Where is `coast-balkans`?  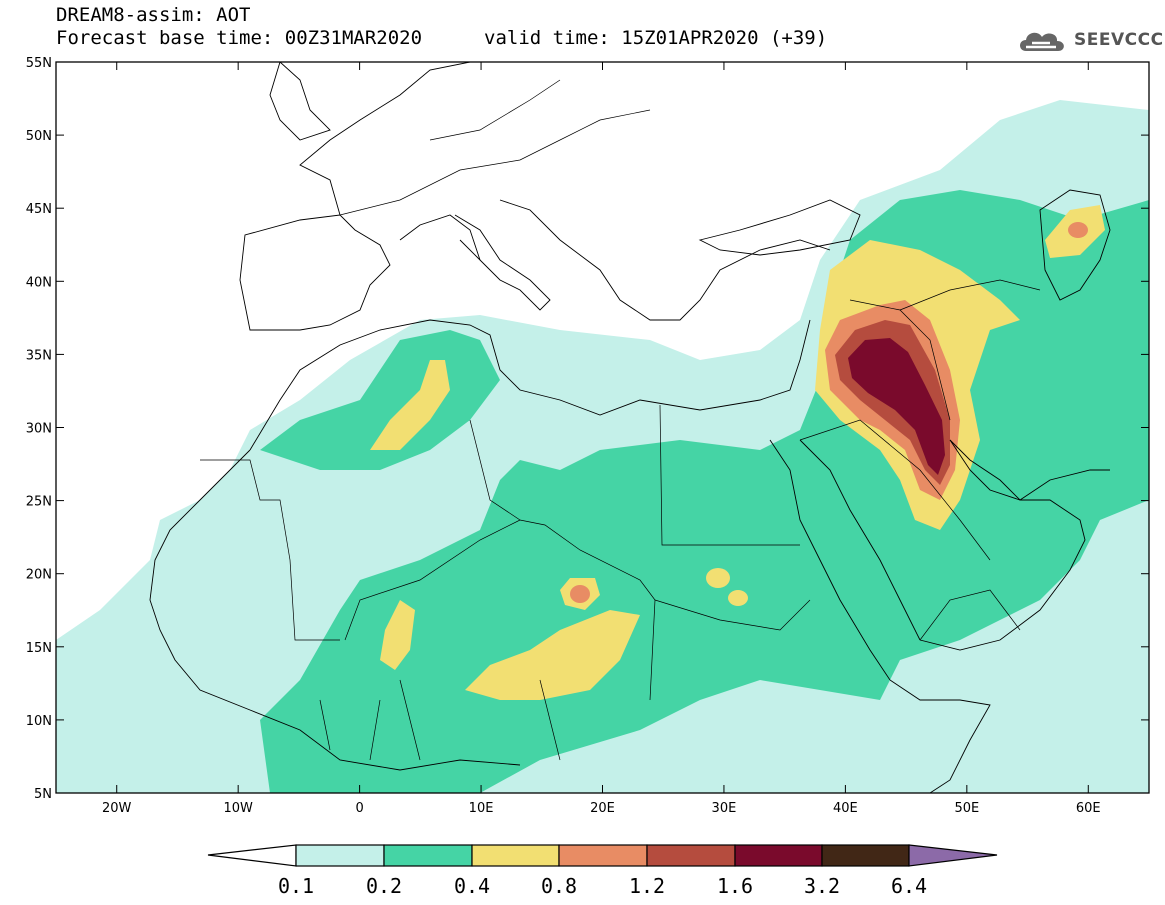 coast-balkans is located at coordinates (665, 260).